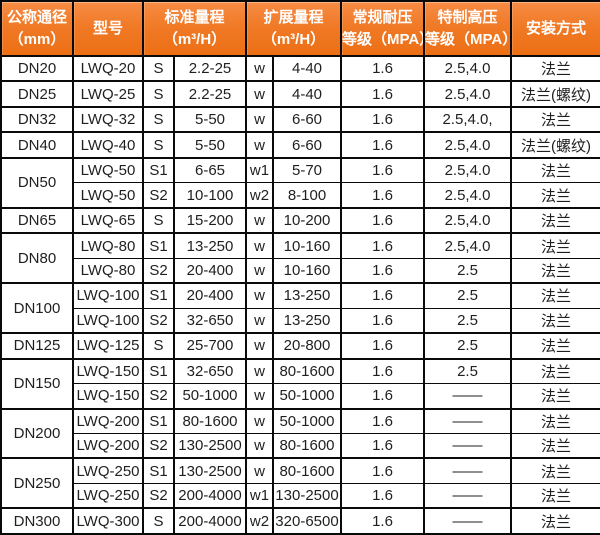  Describe the element at coordinates (107, 28) in the screenshot. I see `header-line: 型号` at that location.